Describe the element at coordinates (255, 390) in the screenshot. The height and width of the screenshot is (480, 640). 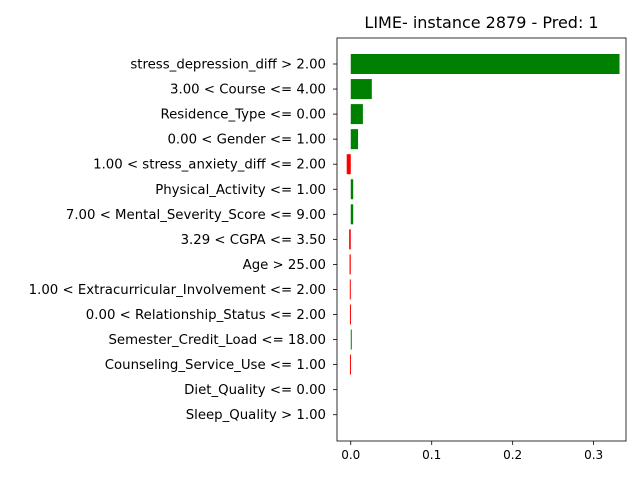
I see `y-tick-label: Diet_Quality <= 0.00` at that location.